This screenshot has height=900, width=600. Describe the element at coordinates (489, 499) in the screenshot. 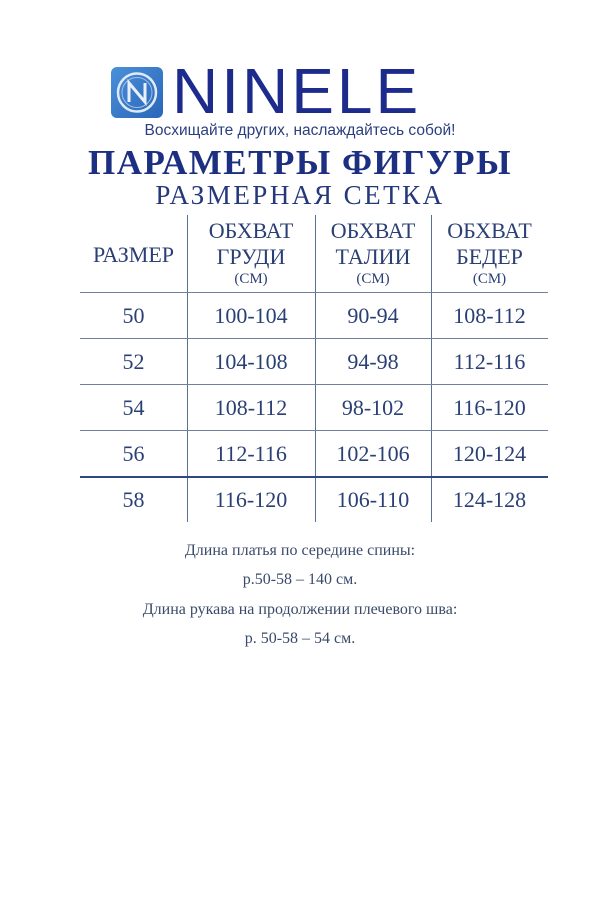

I see `table-cell: 124-128` at that location.